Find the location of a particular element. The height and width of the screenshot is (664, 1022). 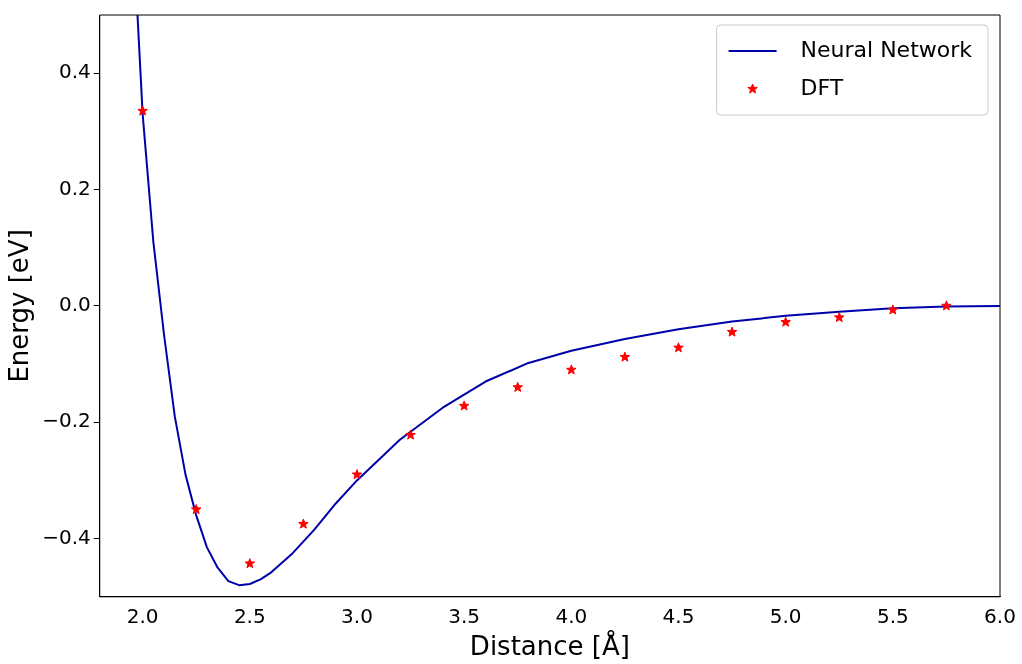

x-tick-label: 3.0 is located at coordinates (357, 616).